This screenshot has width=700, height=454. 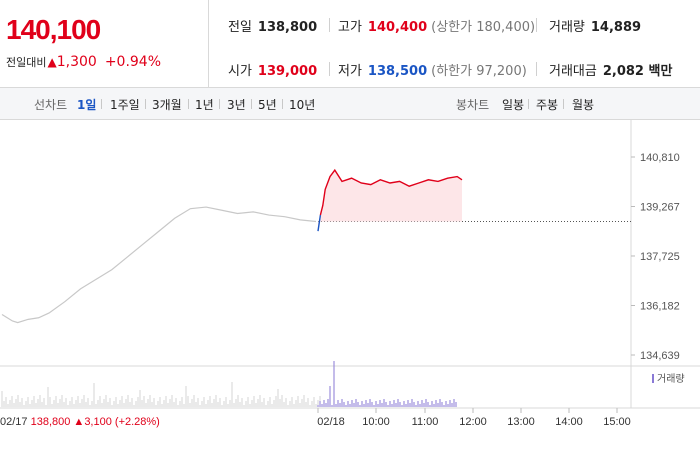 I want to click on x-tick-label: 14:00, so click(x=569, y=422).